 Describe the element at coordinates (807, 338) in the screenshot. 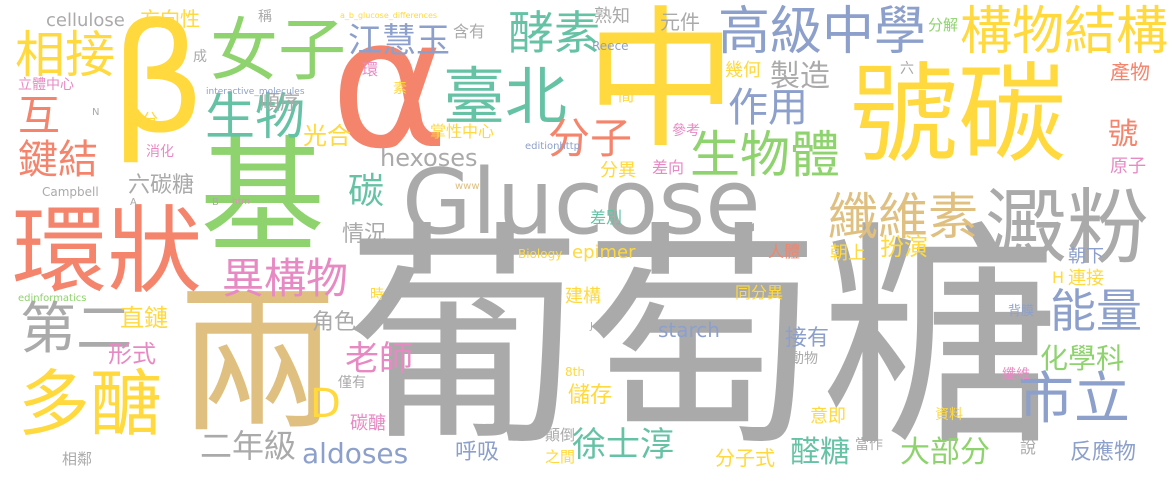

I see `word-cloud-word: 接有` at that location.